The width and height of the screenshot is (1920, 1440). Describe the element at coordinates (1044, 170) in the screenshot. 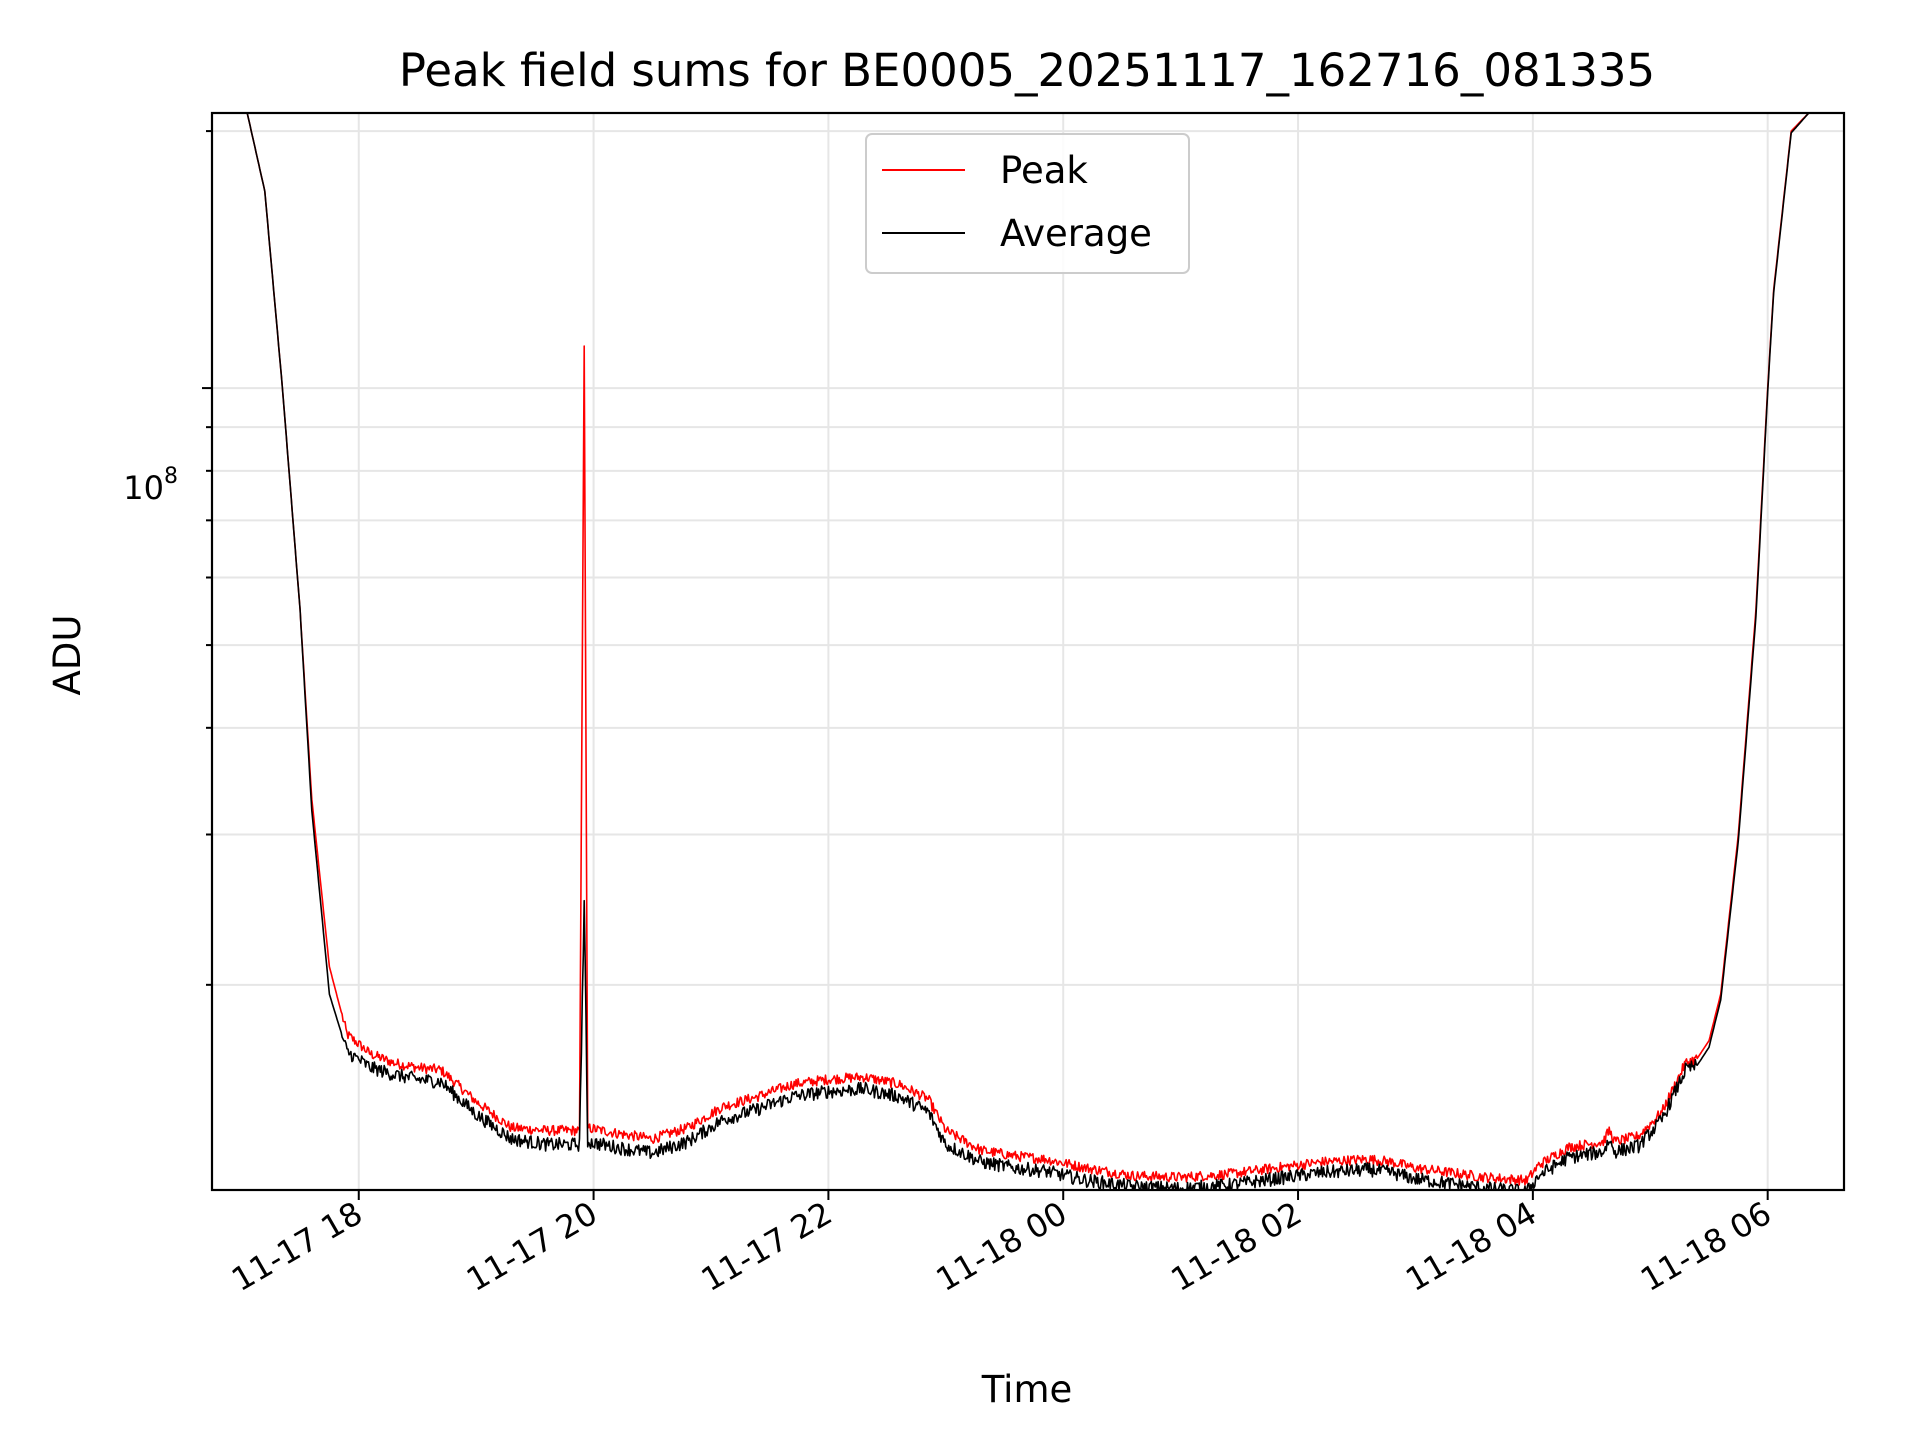

I see `legend-peak-label: Peak` at that location.